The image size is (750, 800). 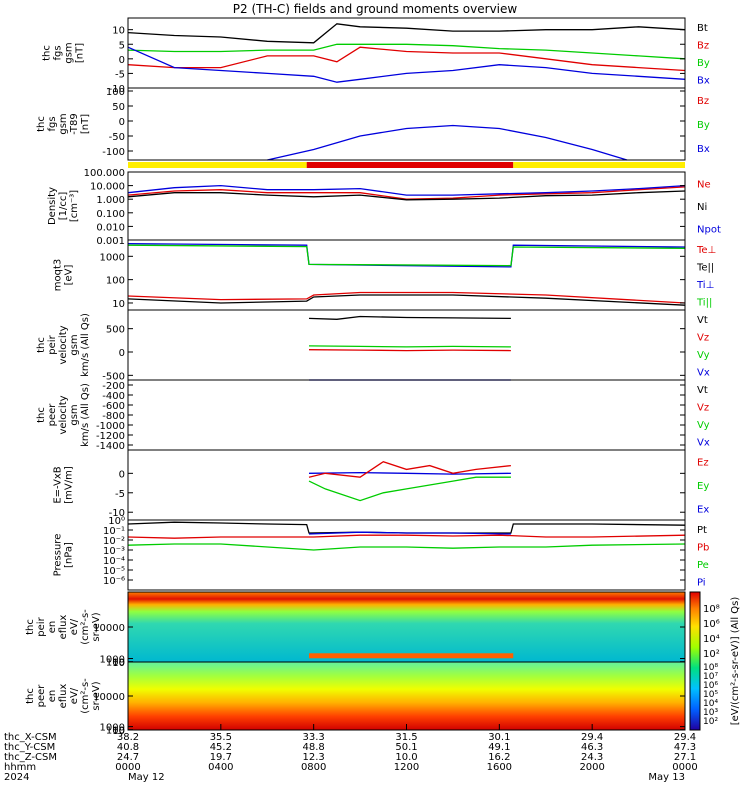 What do you see at coordinates (220, 767) in the screenshot?
I see `x-tick-label: 0400` at bounding box center [220, 767].